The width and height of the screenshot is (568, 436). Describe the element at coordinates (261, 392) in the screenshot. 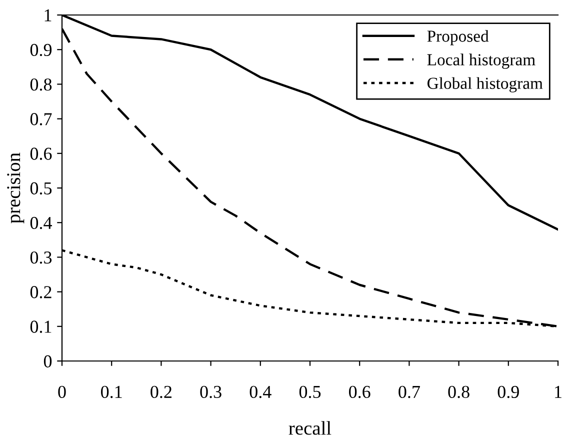

I see `x-tick-label: 0.4` at that location.